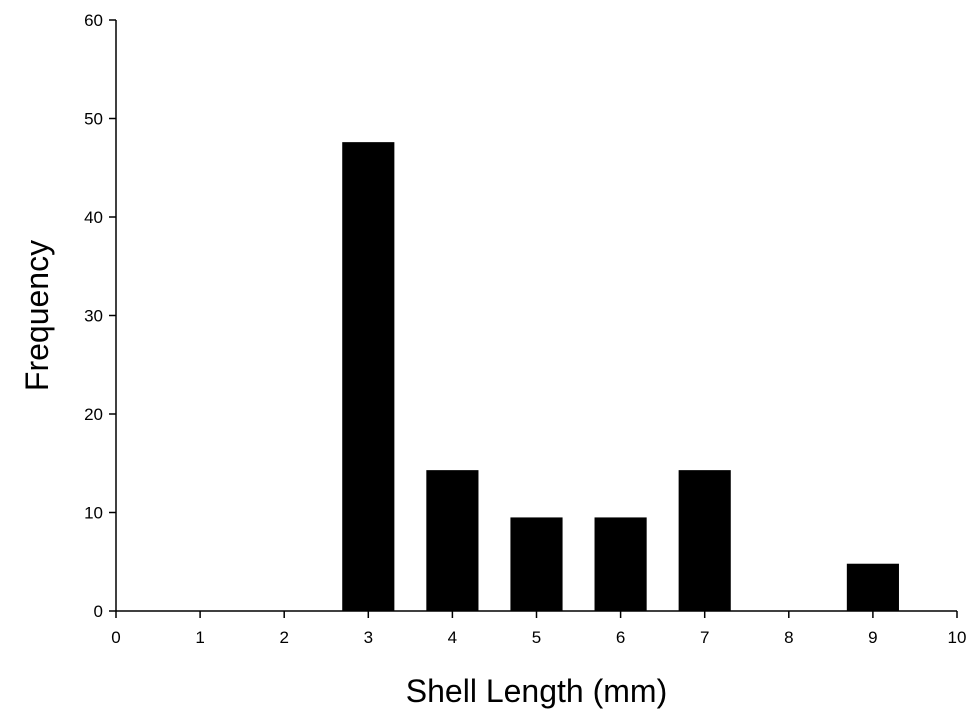 This screenshot has width=971, height=723. I want to click on x-tick-label: 7, so click(704, 637).